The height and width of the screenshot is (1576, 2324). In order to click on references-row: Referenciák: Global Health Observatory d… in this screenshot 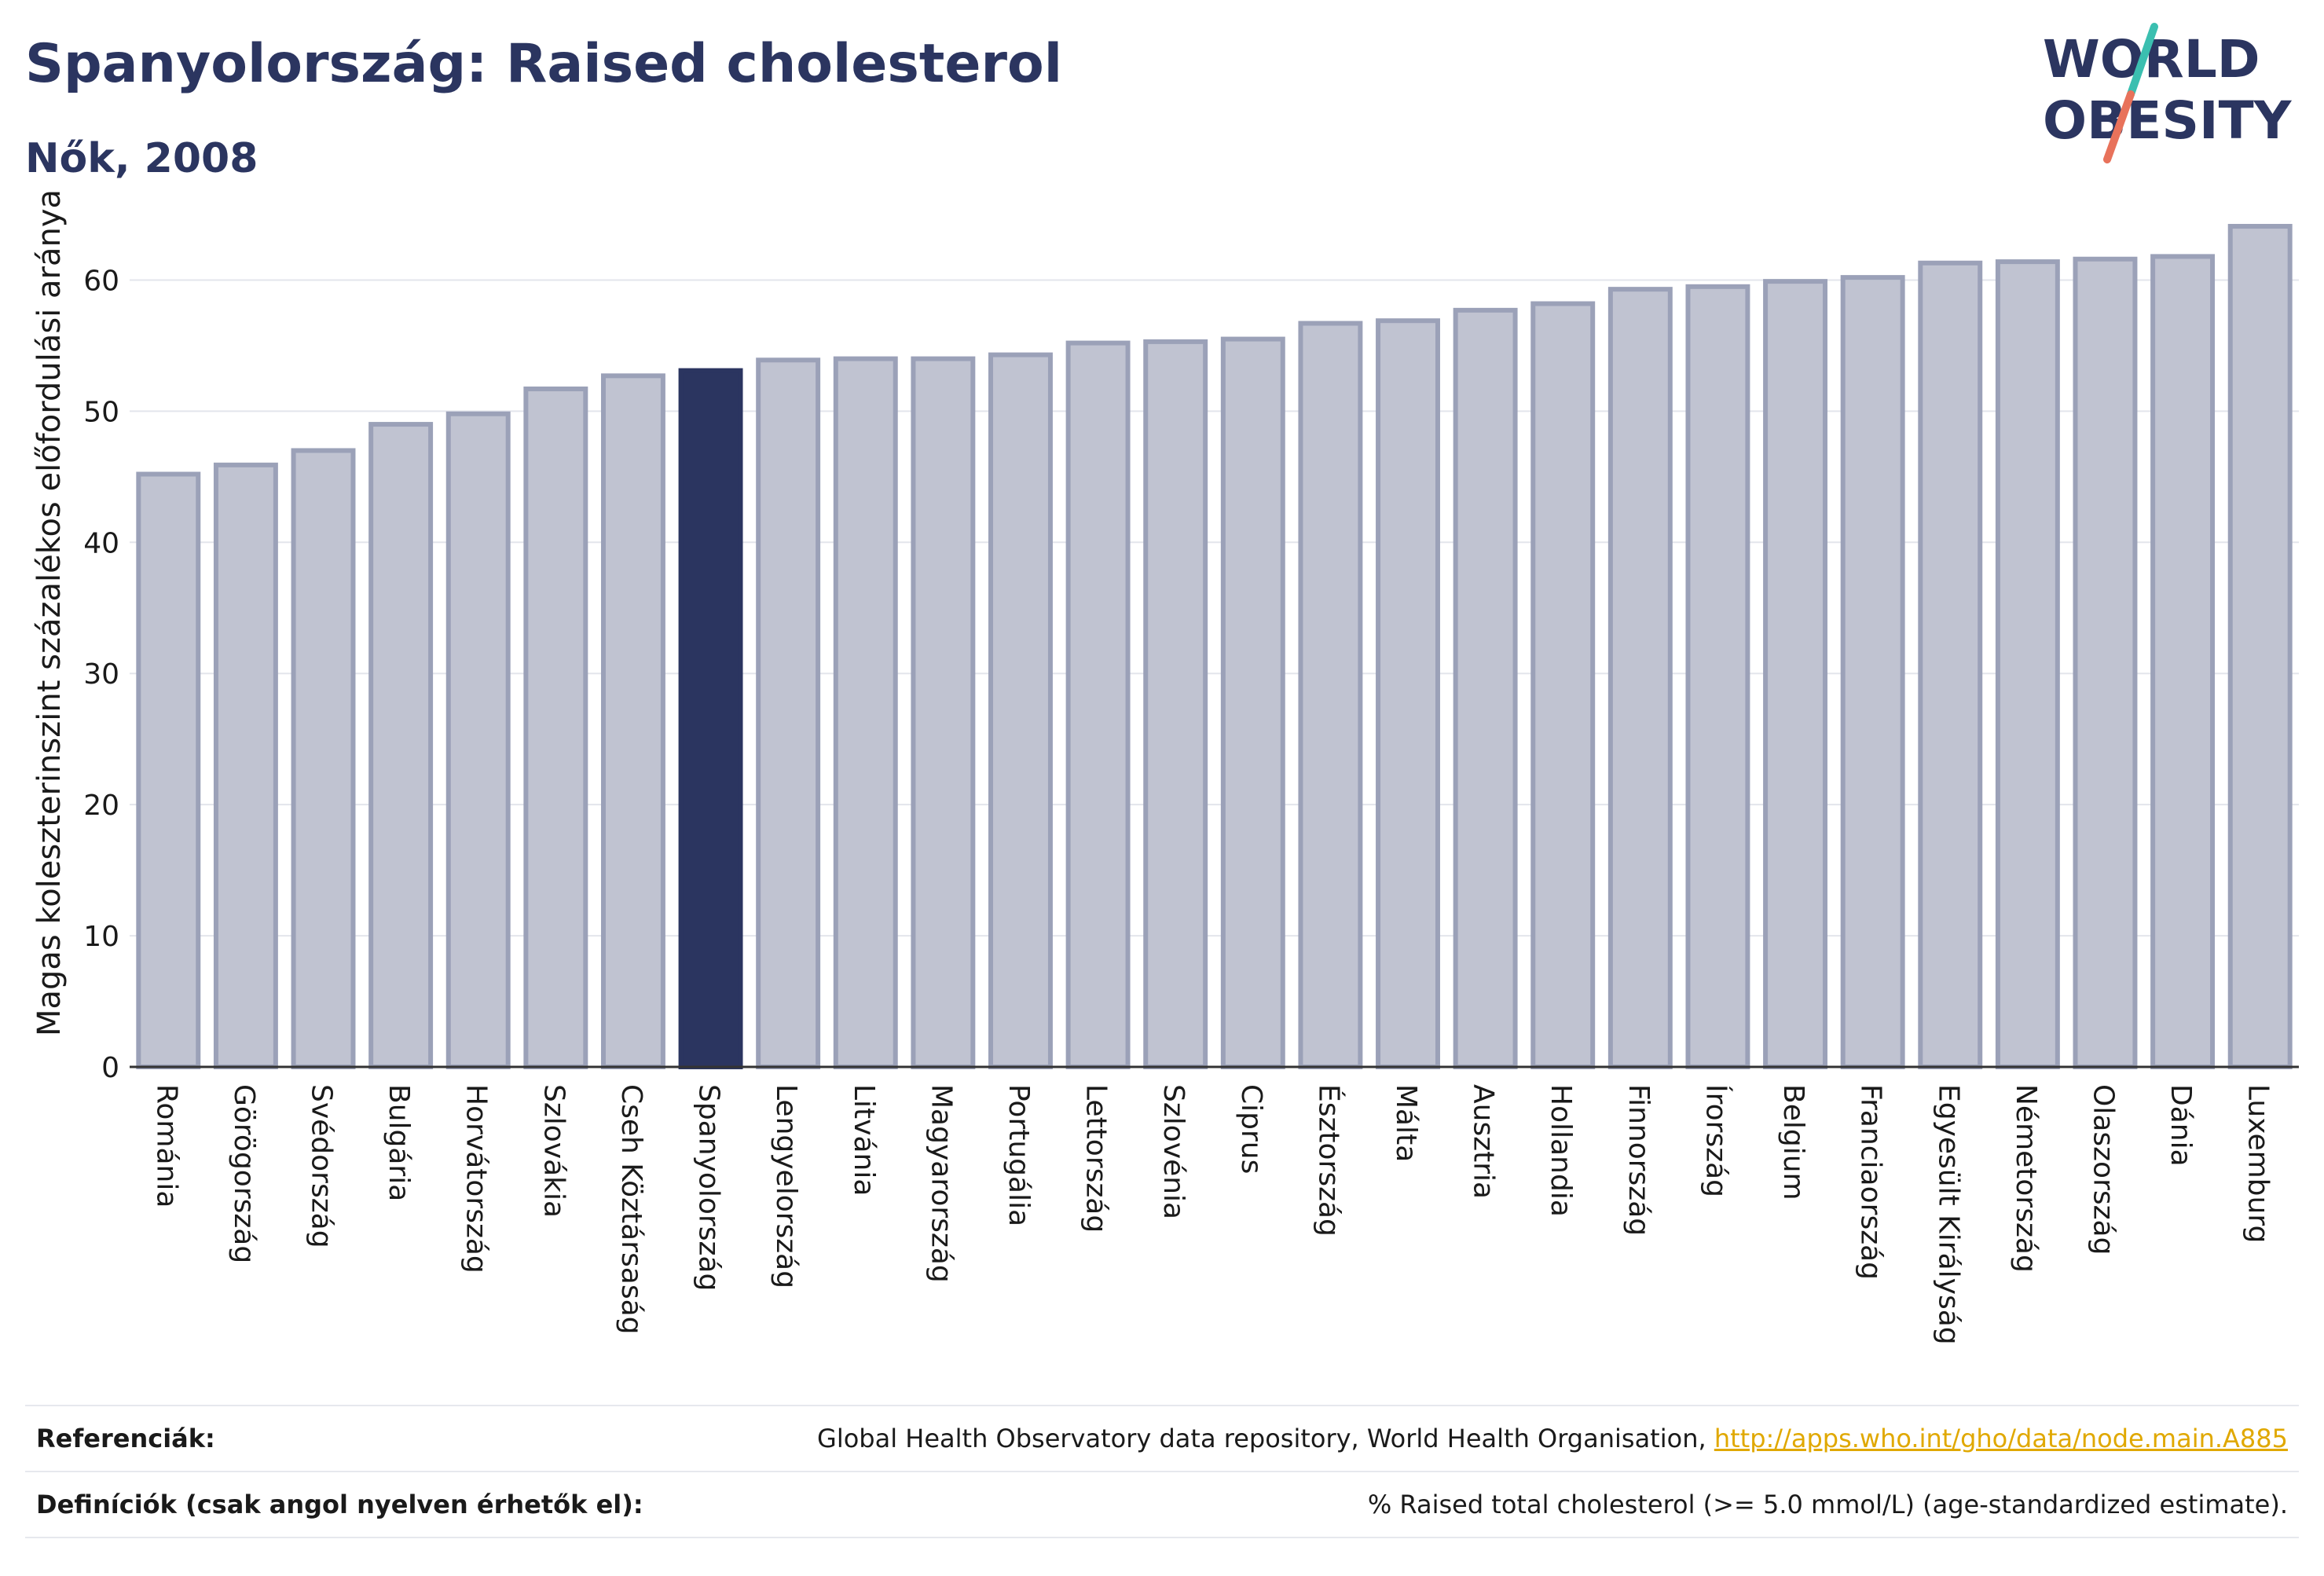, I will do `click(1162, 1439)`.